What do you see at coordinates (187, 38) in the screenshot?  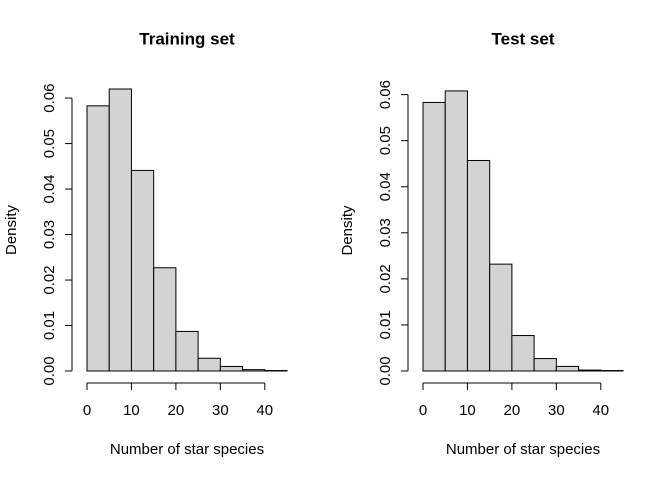 I see `chart-title: Training set` at bounding box center [187, 38].